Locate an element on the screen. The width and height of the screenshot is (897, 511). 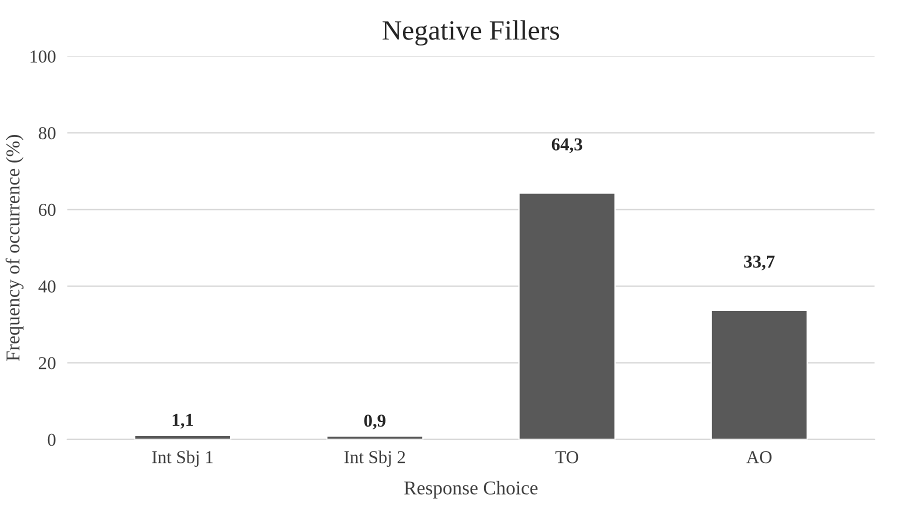
x-tick-label: TO is located at coordinates (566, 457).